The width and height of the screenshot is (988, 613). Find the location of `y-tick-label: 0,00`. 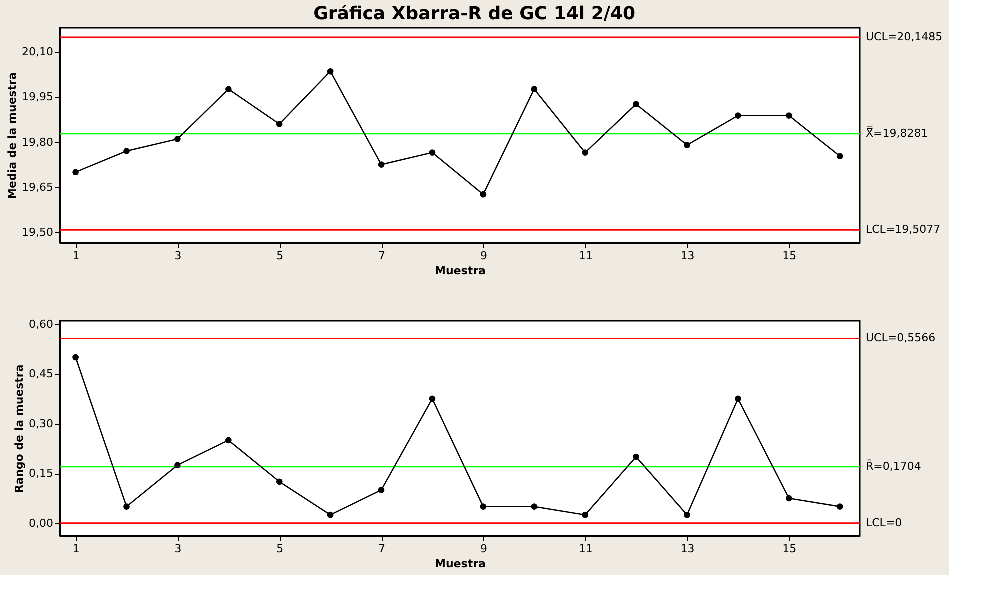

y-tick-label: 0,00 is located at coordinates (41, 523).